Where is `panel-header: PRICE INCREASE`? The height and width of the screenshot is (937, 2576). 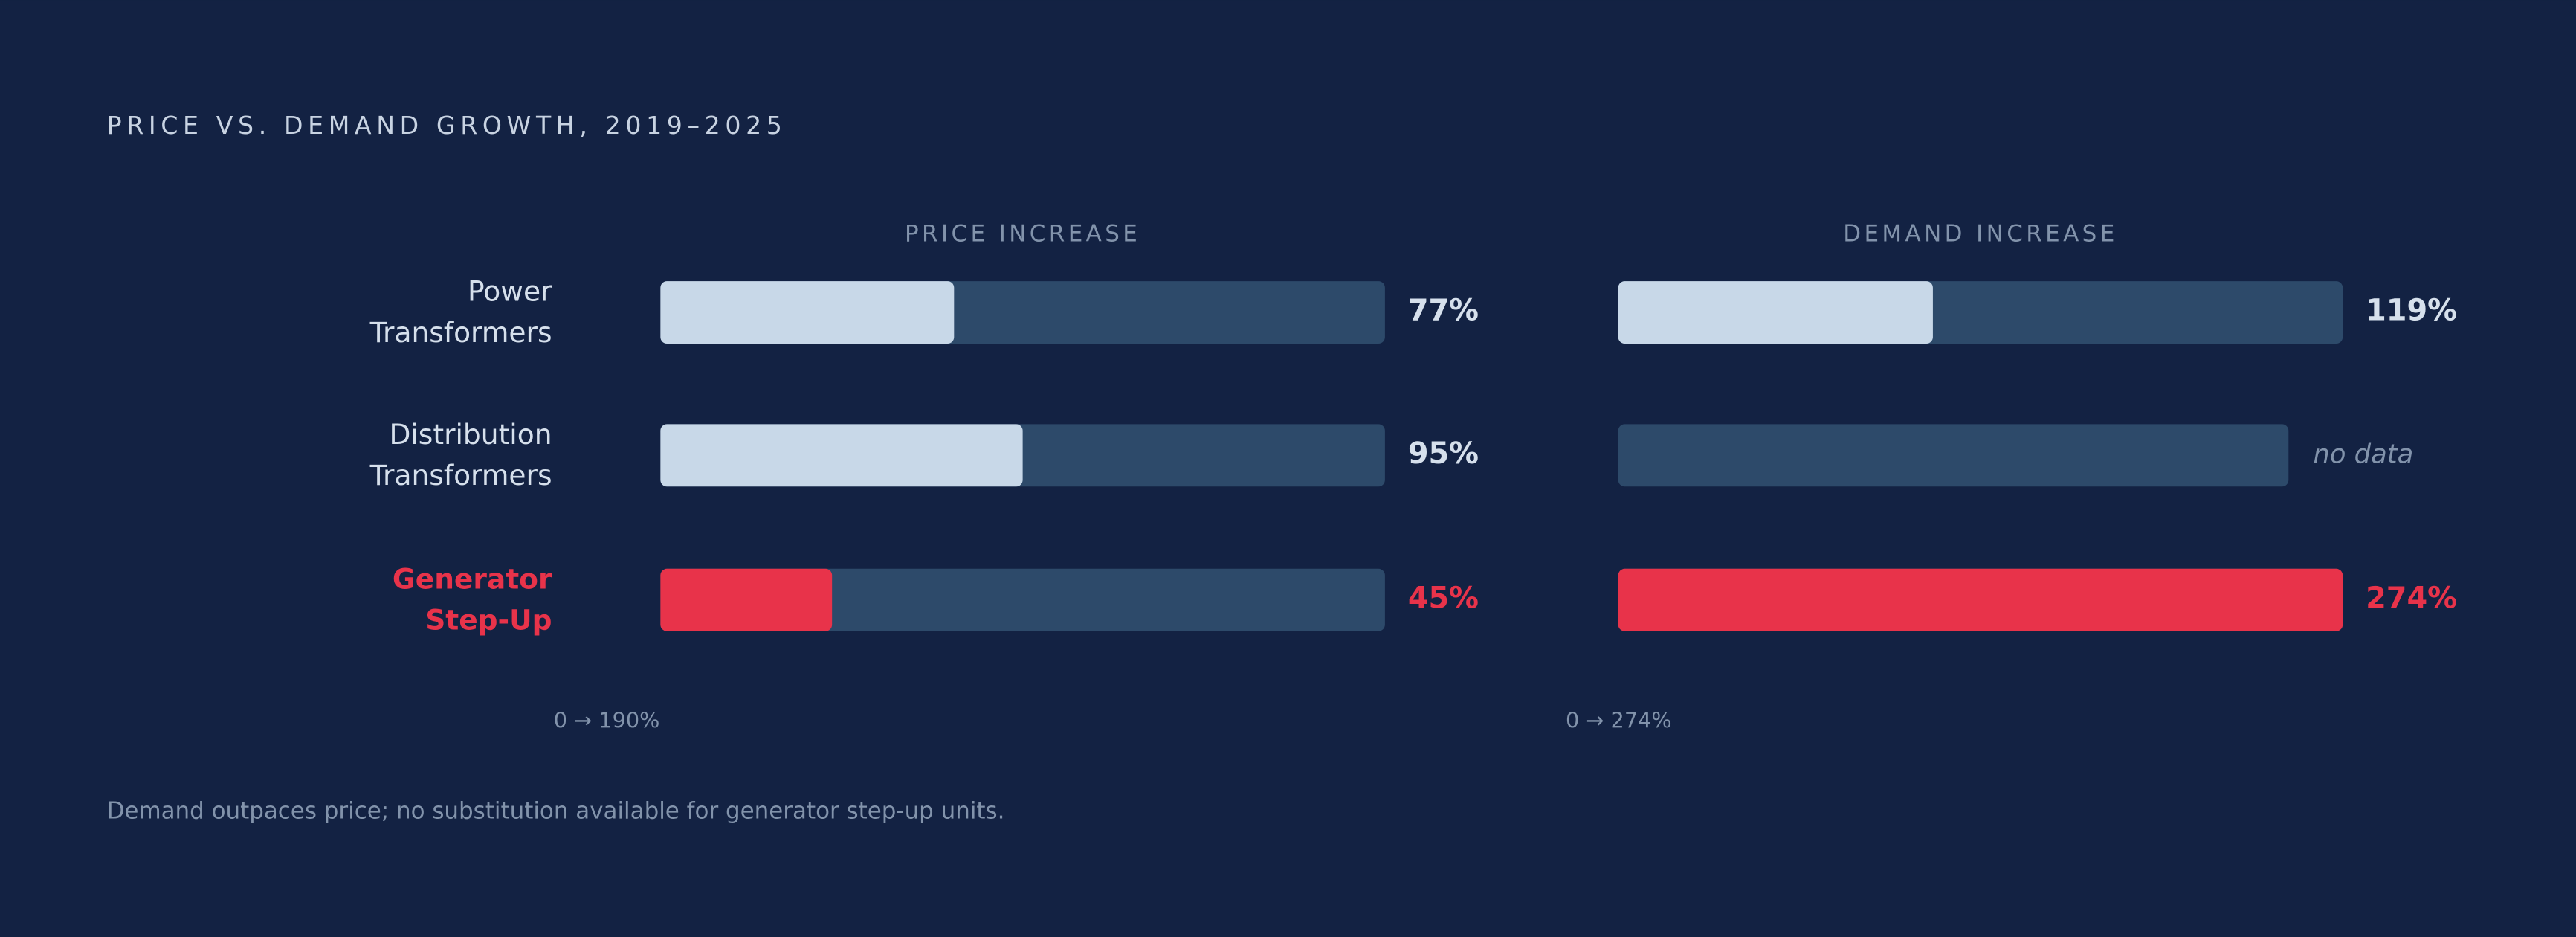
panel-header: PRICE INCREASE is located at coordinates (1022, 234).